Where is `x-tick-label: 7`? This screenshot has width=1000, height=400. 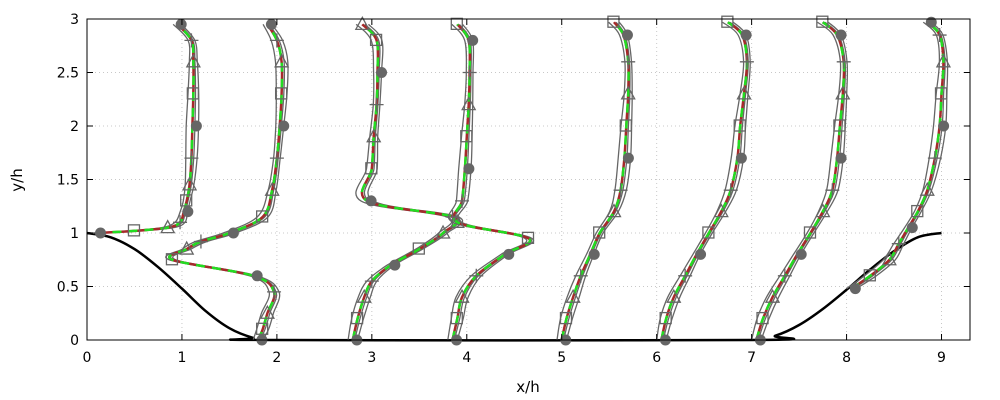 x-tick-label: 7 is located at coordinates (751, 358).